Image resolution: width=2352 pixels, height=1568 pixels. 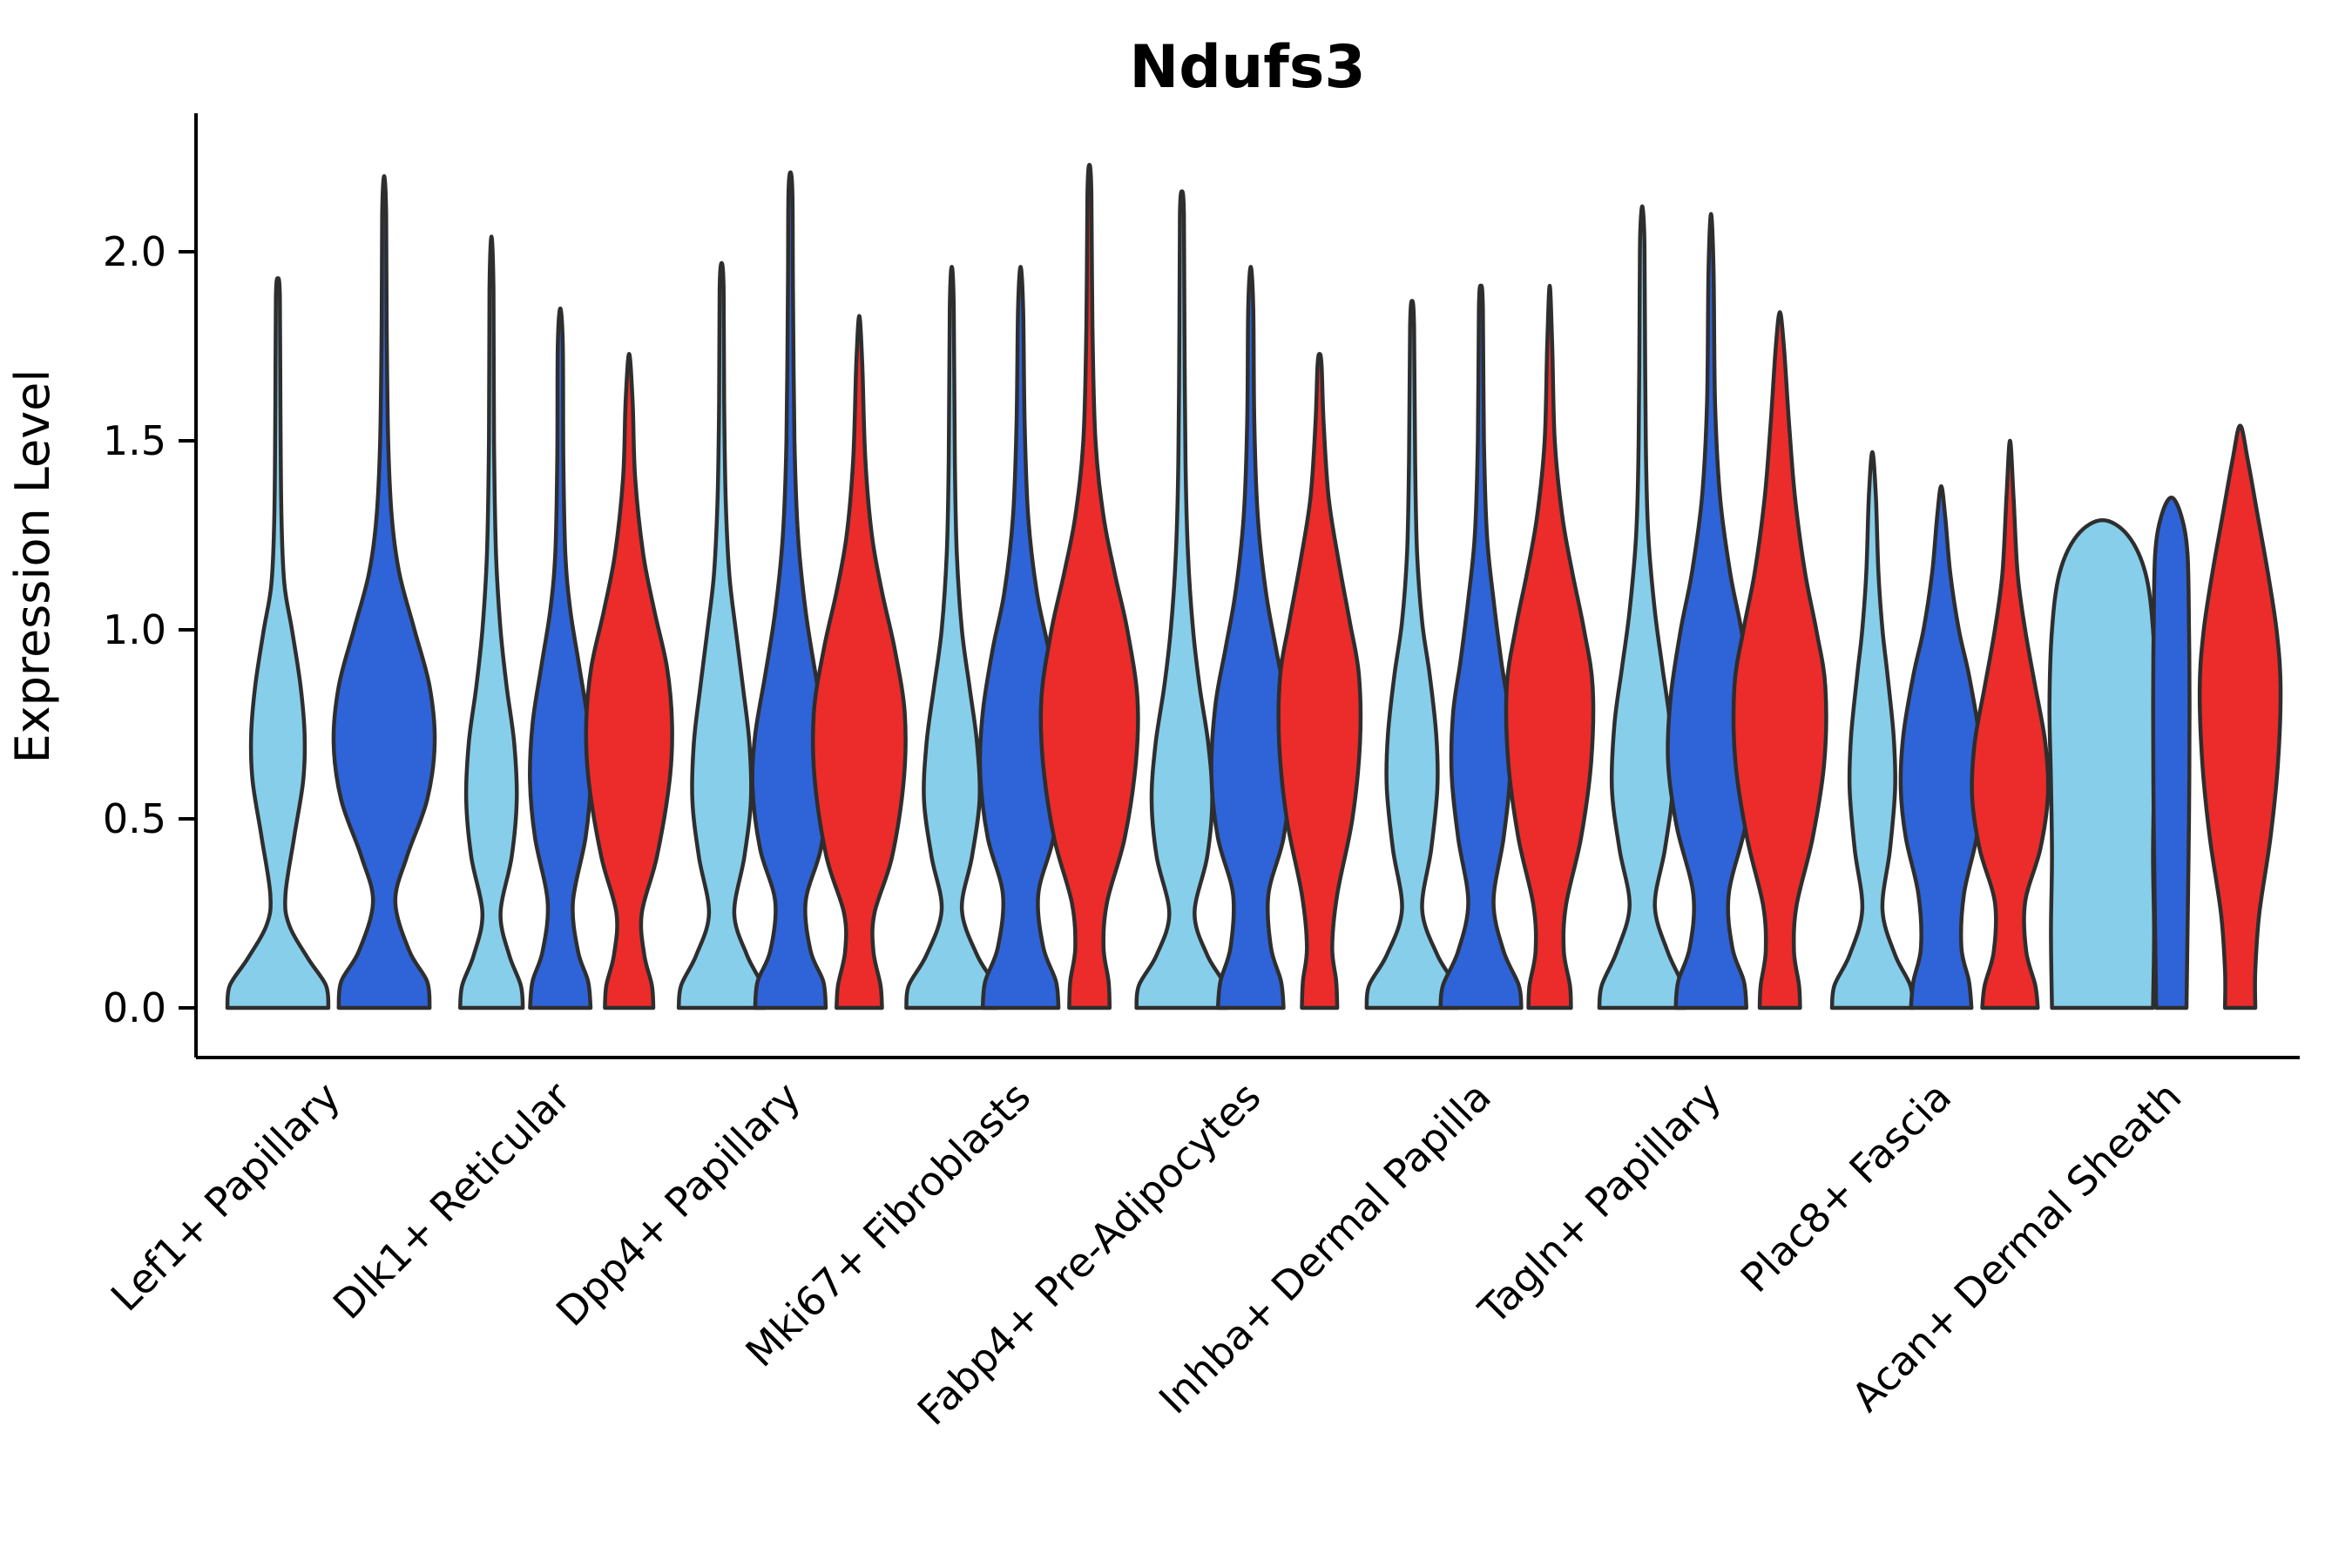 What do you see at coordinates (678, 1204) in the screenshot?
I see `x-tick-label: Dpp4+ Papillary` at bounding box center [678, 1204].